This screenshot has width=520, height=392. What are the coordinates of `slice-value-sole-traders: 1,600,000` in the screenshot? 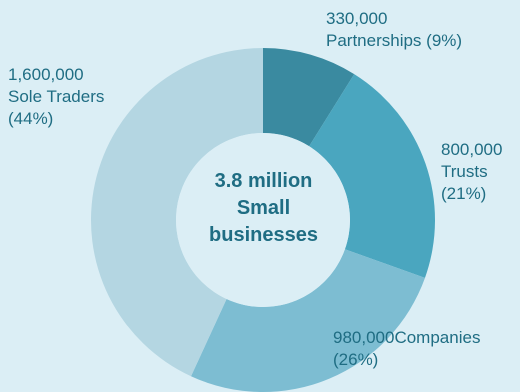 It's located at (46, 74).